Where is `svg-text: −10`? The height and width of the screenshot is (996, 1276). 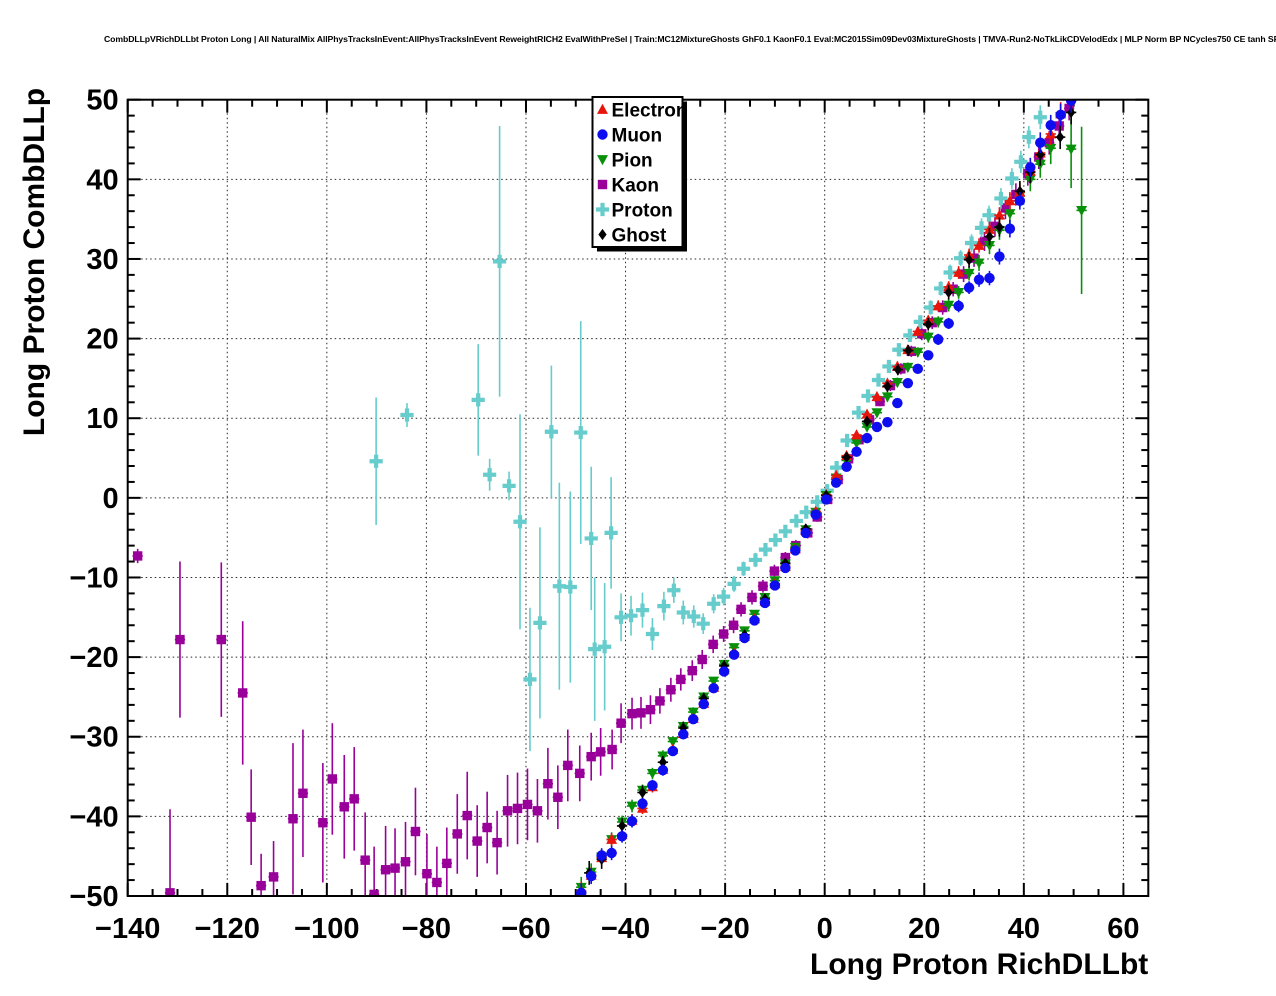 svg-text: −10 is located at coordinates (93, 578).